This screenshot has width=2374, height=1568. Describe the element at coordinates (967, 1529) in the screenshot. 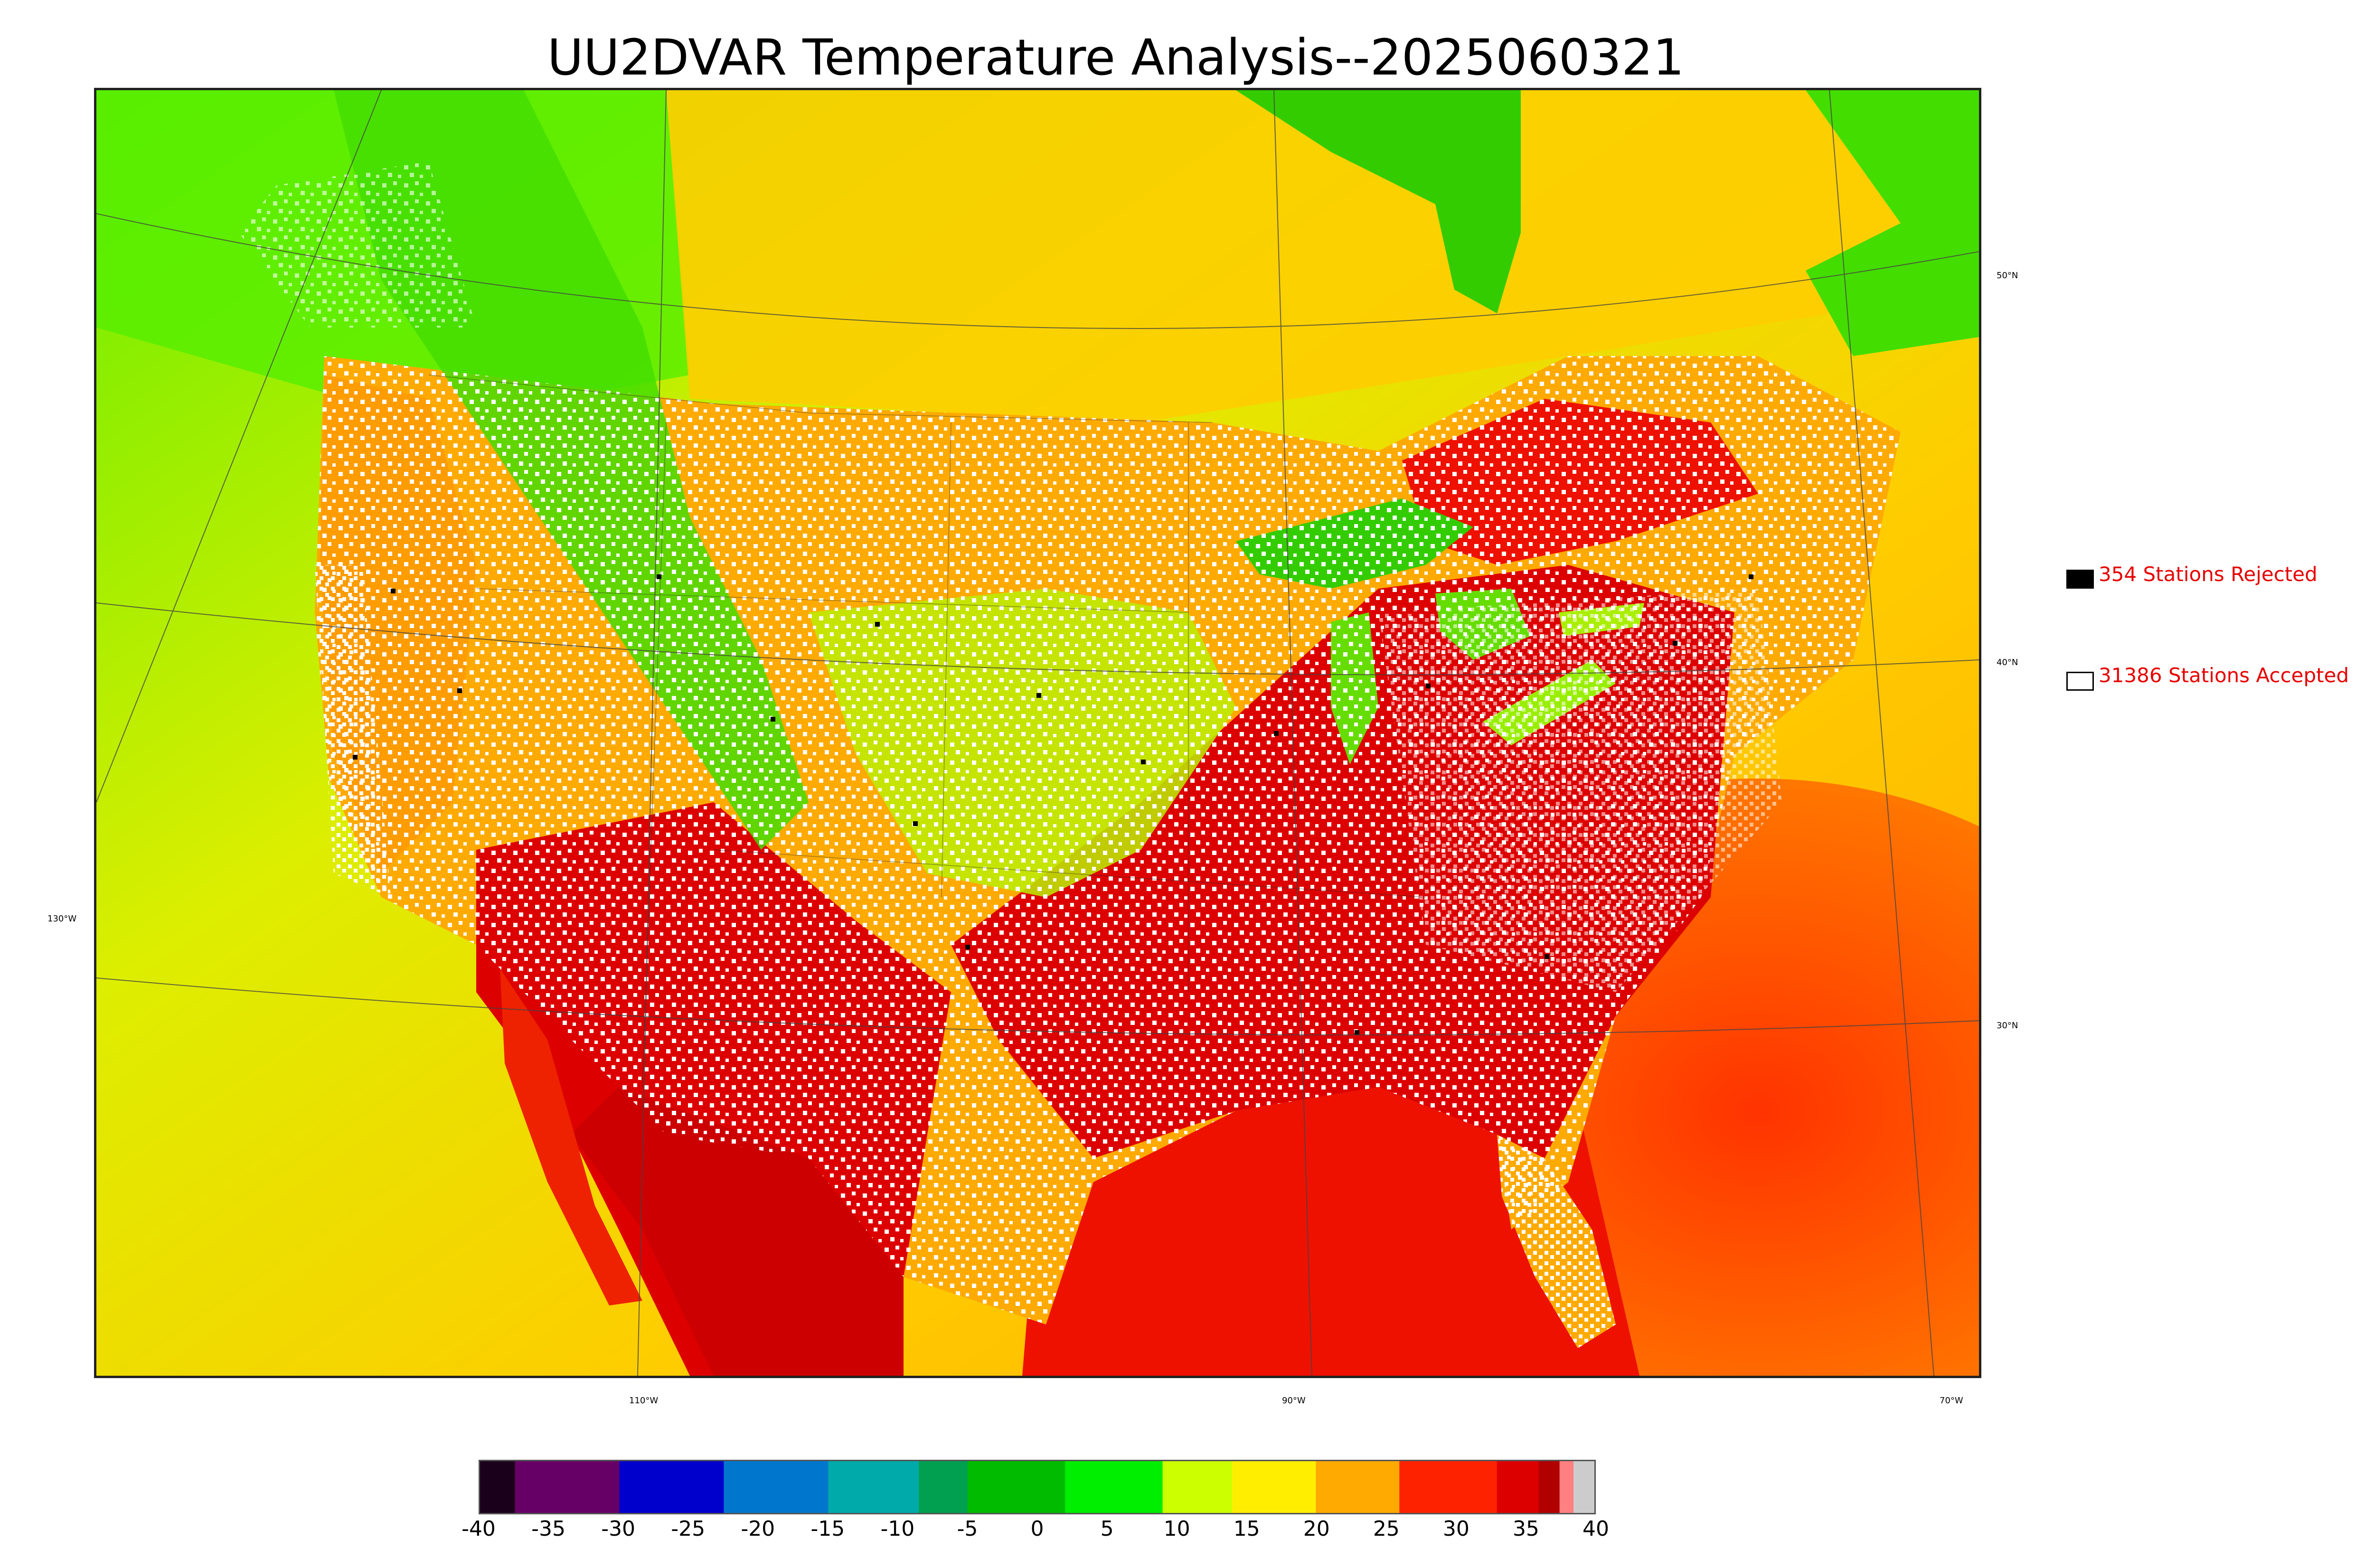

I see `colorbar-tick-label: -5` at that location.